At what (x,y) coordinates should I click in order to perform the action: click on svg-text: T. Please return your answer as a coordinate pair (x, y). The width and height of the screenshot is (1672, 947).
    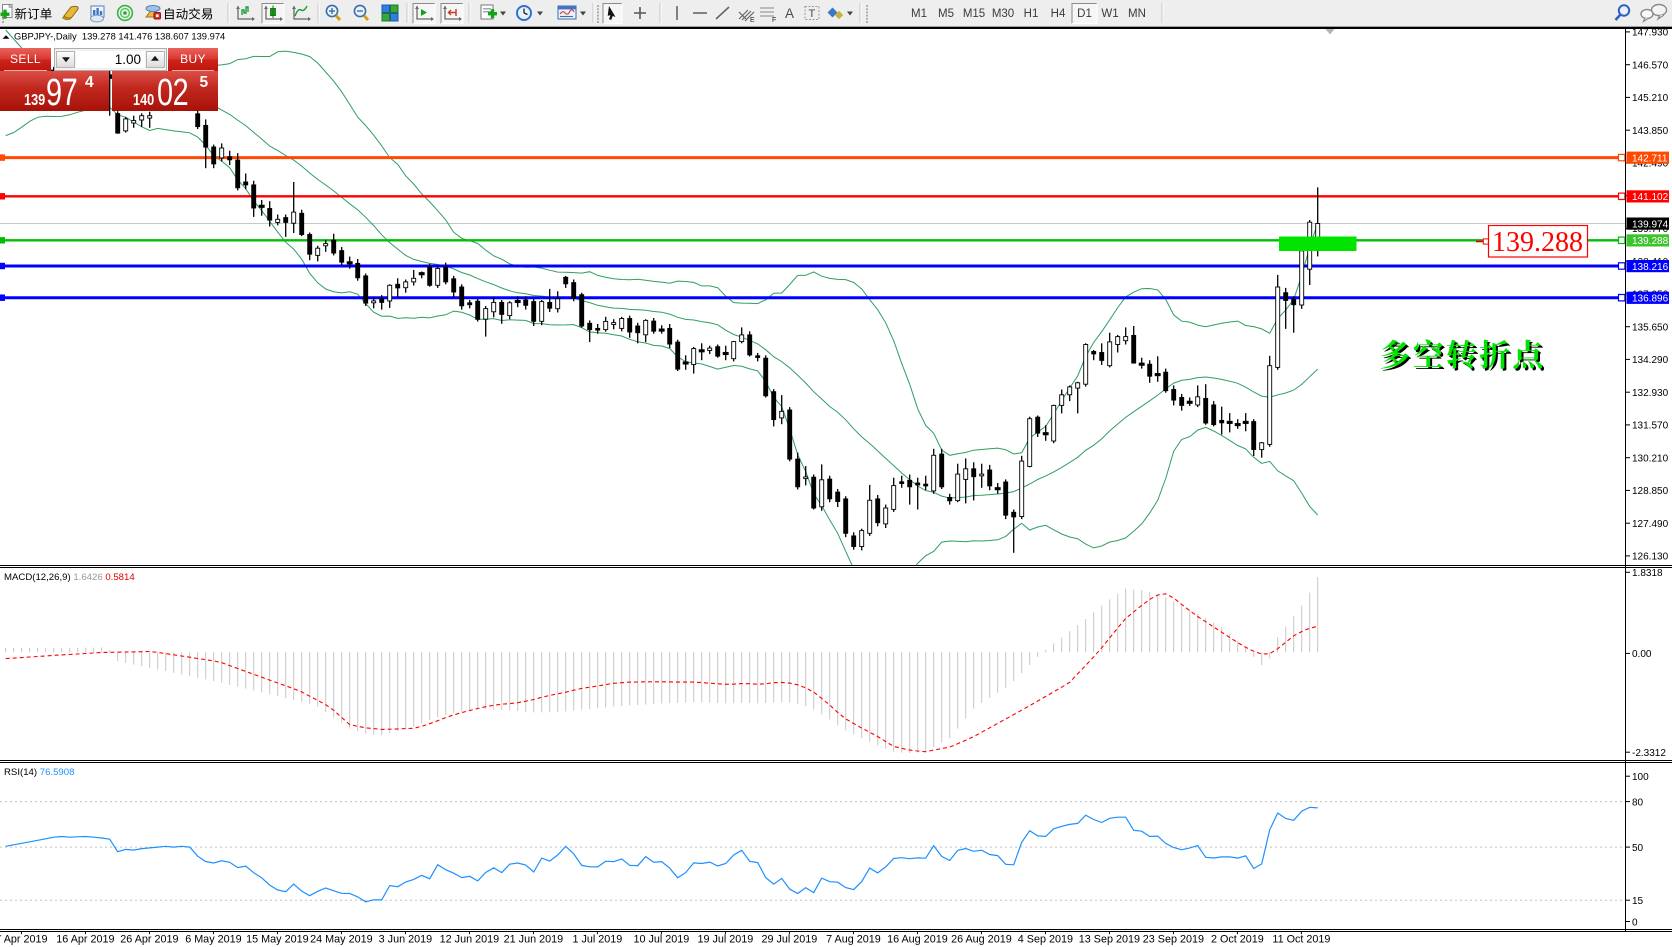
    Looking at the image, I should click on (812, 14).